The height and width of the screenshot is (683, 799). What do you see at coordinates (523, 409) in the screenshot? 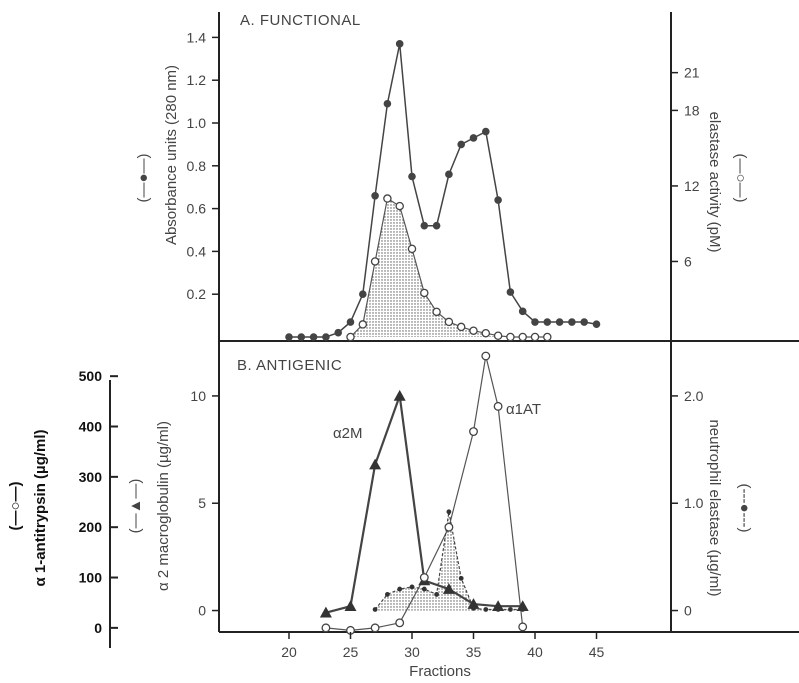
I see `series-label-a1at: α1AT` at bounding box center [523, 409].